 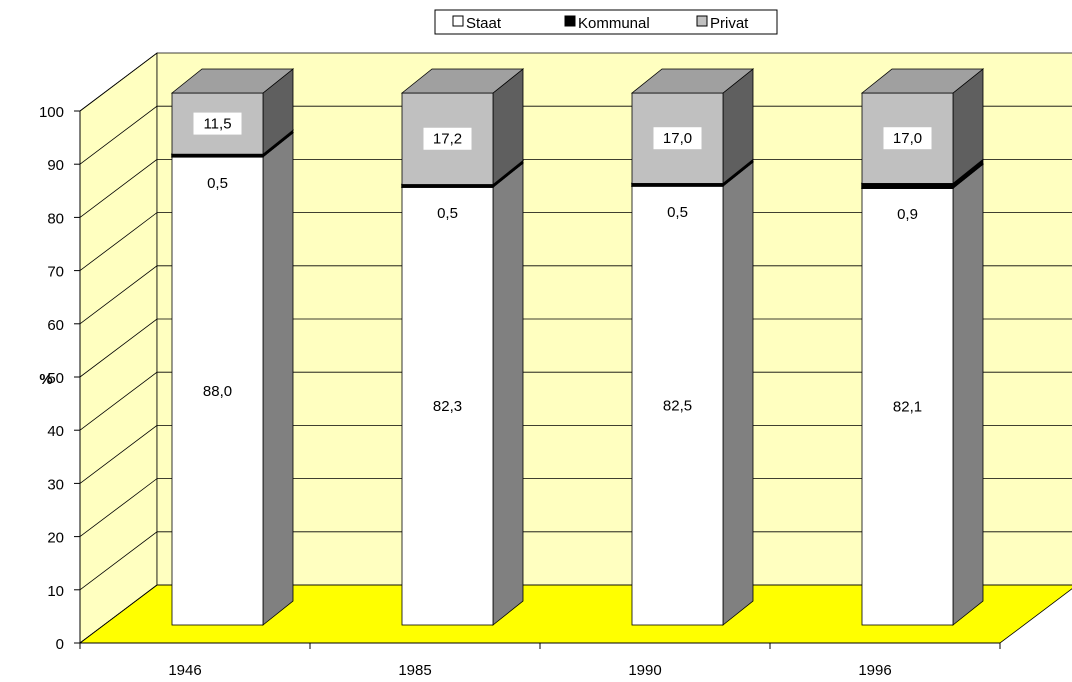 I want to click on x-tick-label: 1996, so click(x=874, y=670).